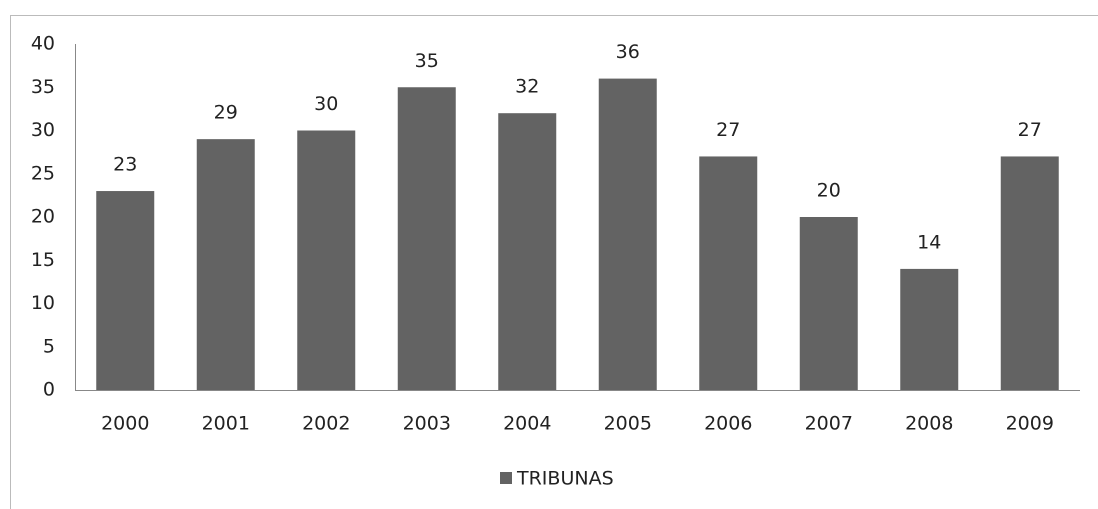 The image size is (1098, 509). Describe the element at coordinates (226, 424) in the screenshot. I see `x-tick-label: 2001` at that location.